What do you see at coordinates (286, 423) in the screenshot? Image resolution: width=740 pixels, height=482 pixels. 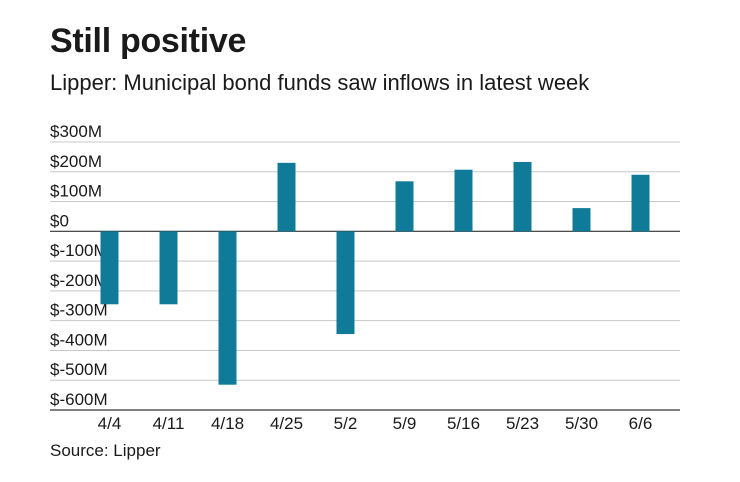 I see `x-tick-label: 4/25` at bounding box center [286, 423].